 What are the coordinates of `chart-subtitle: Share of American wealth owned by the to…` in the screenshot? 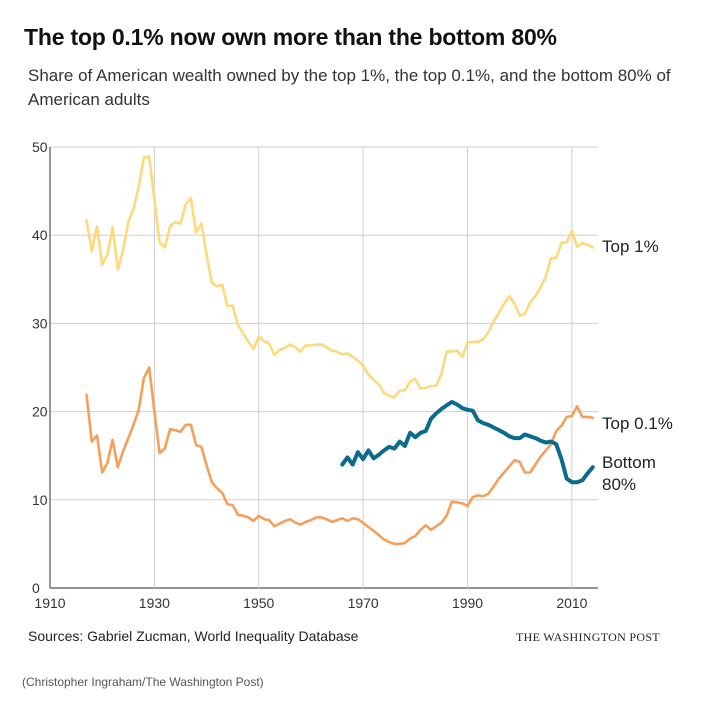 It's located at (349, 87).